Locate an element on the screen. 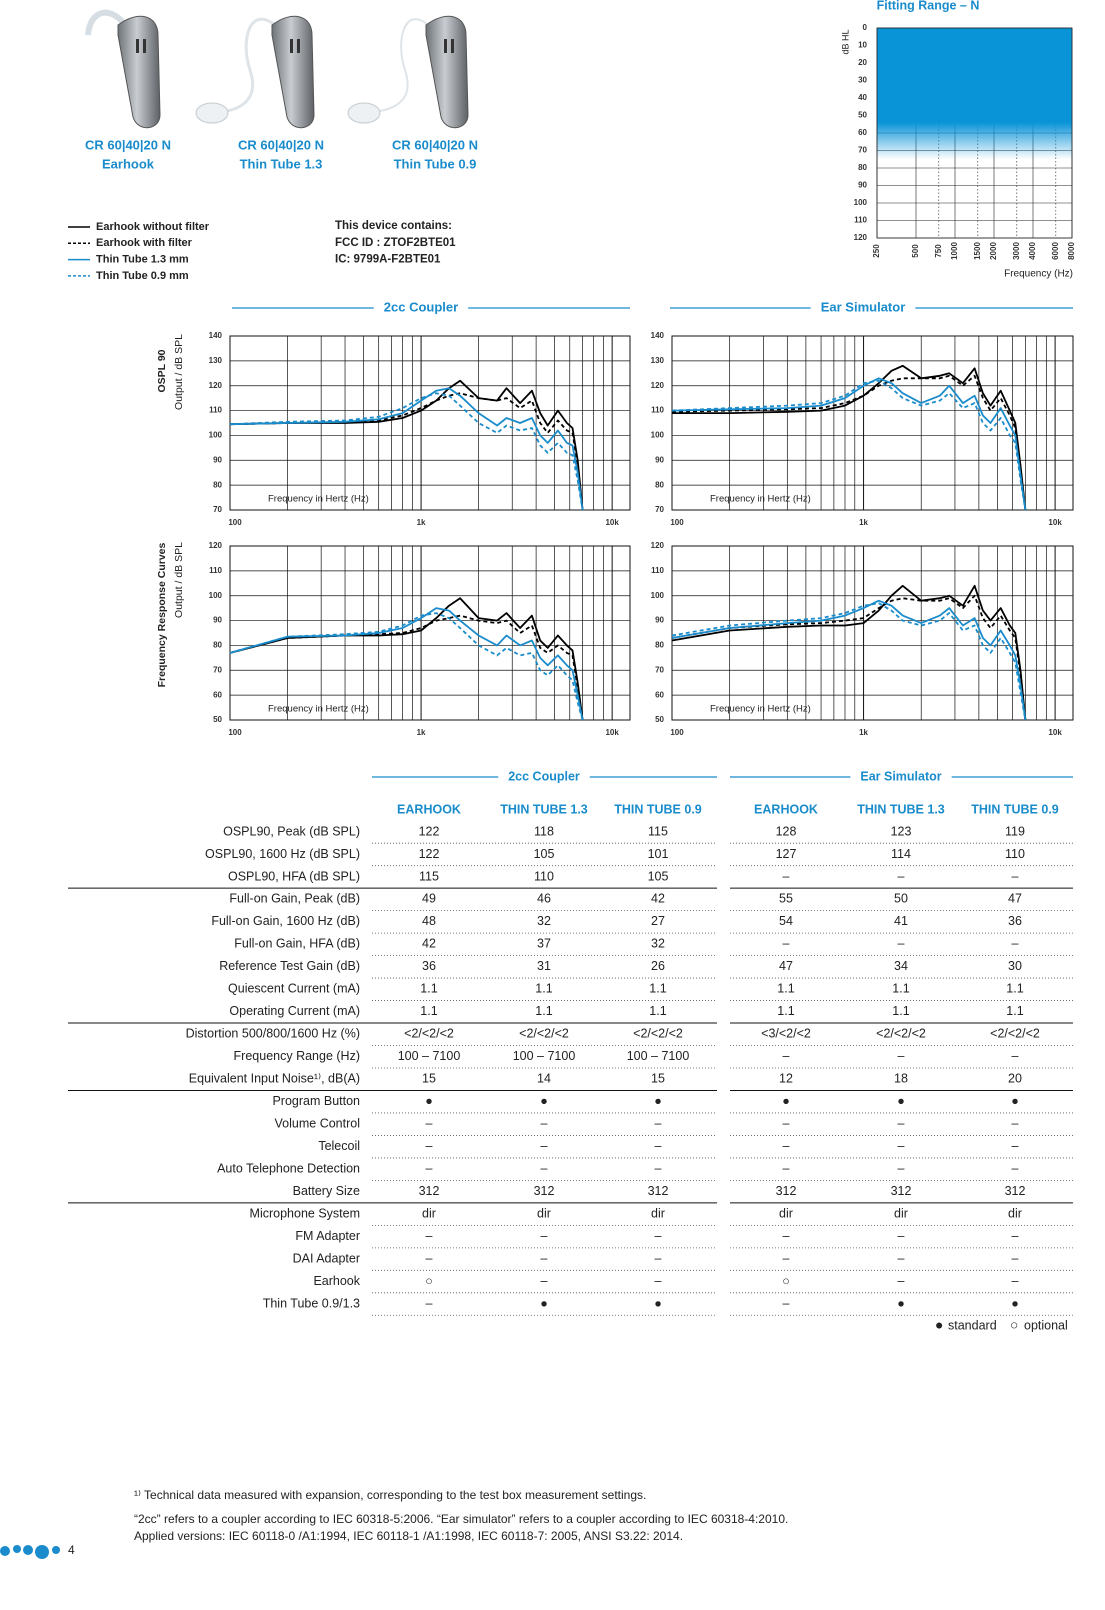  row-label: Full-on Gain, HFA (dB) is located at coordinates (297, 944).